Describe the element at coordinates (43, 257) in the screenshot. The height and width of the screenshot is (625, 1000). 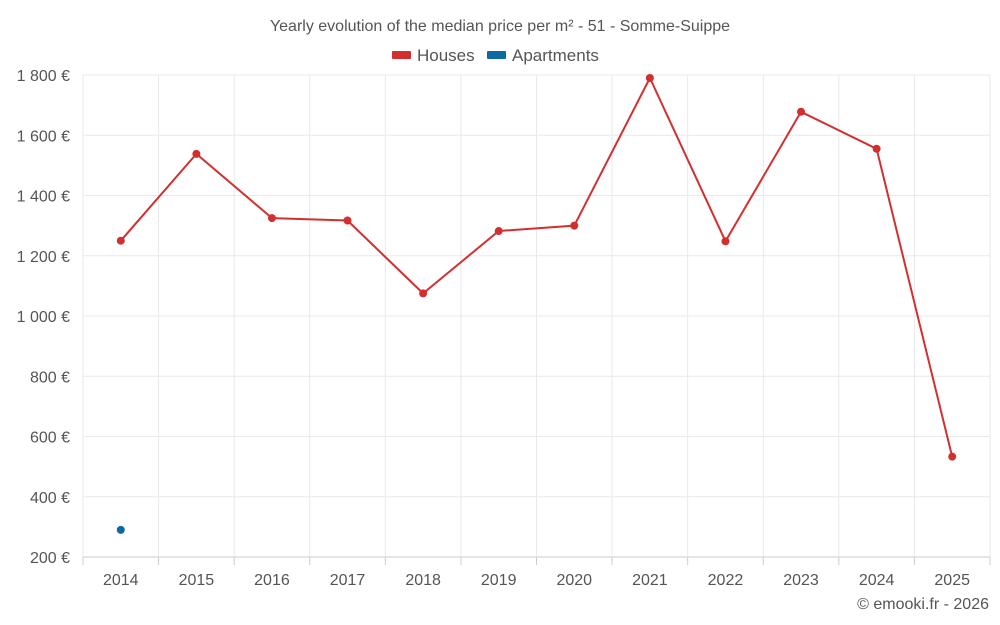
I see `y-tick-label: 1 200 €` at that location.